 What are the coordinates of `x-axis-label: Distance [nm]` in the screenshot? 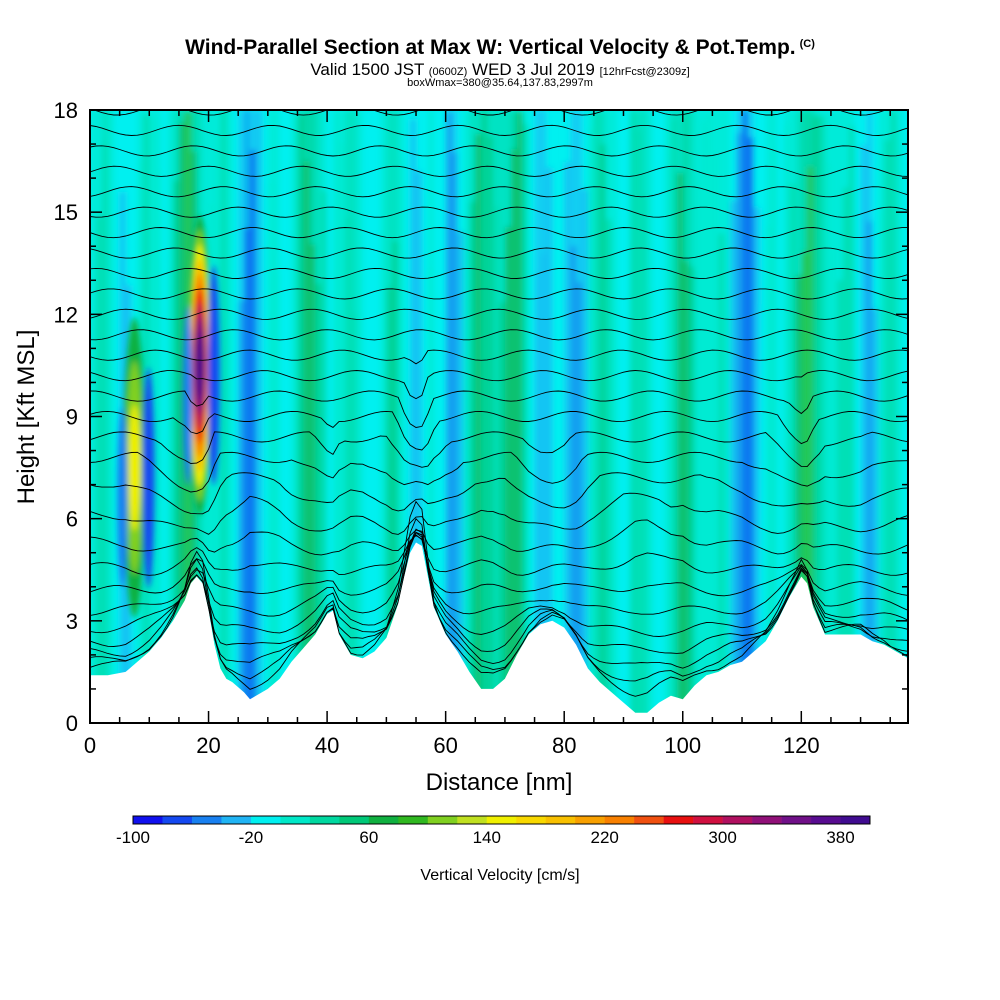 It's located at (499, 782).